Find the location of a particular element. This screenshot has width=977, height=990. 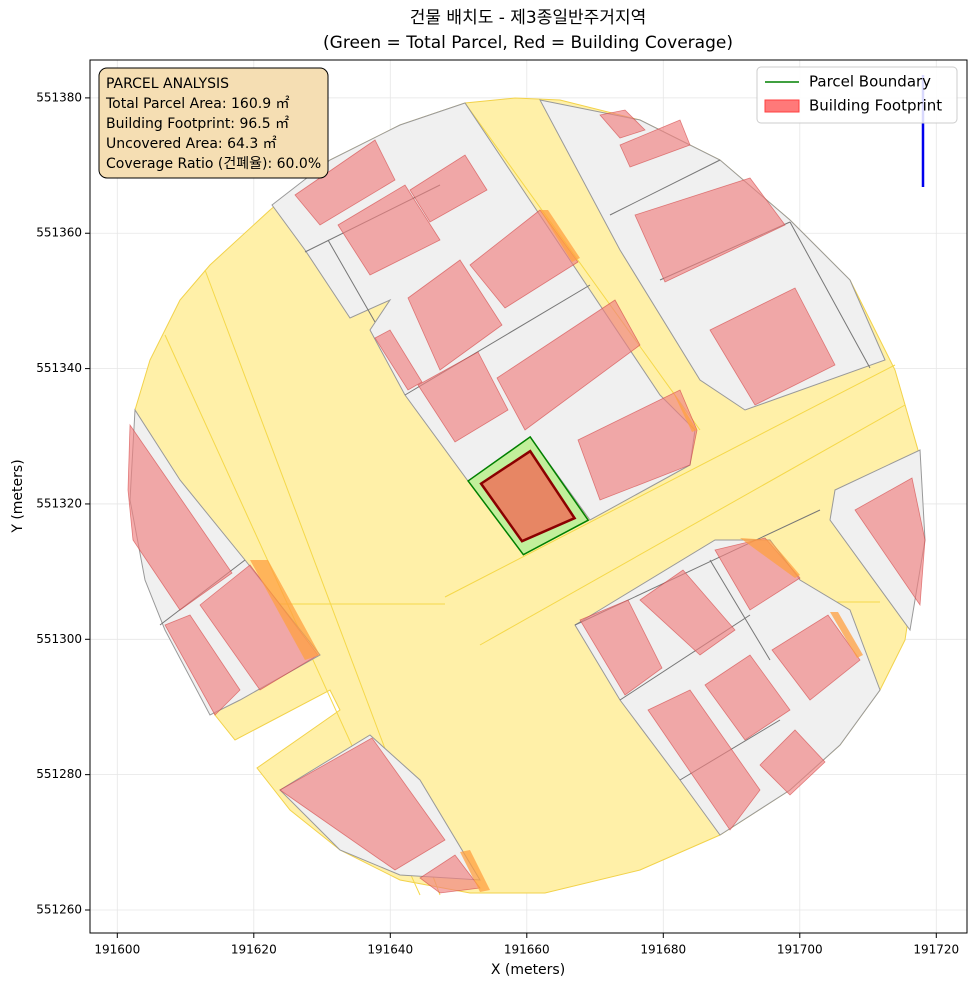

legend-label: Building Footprint is located at coordinates (875, 106).